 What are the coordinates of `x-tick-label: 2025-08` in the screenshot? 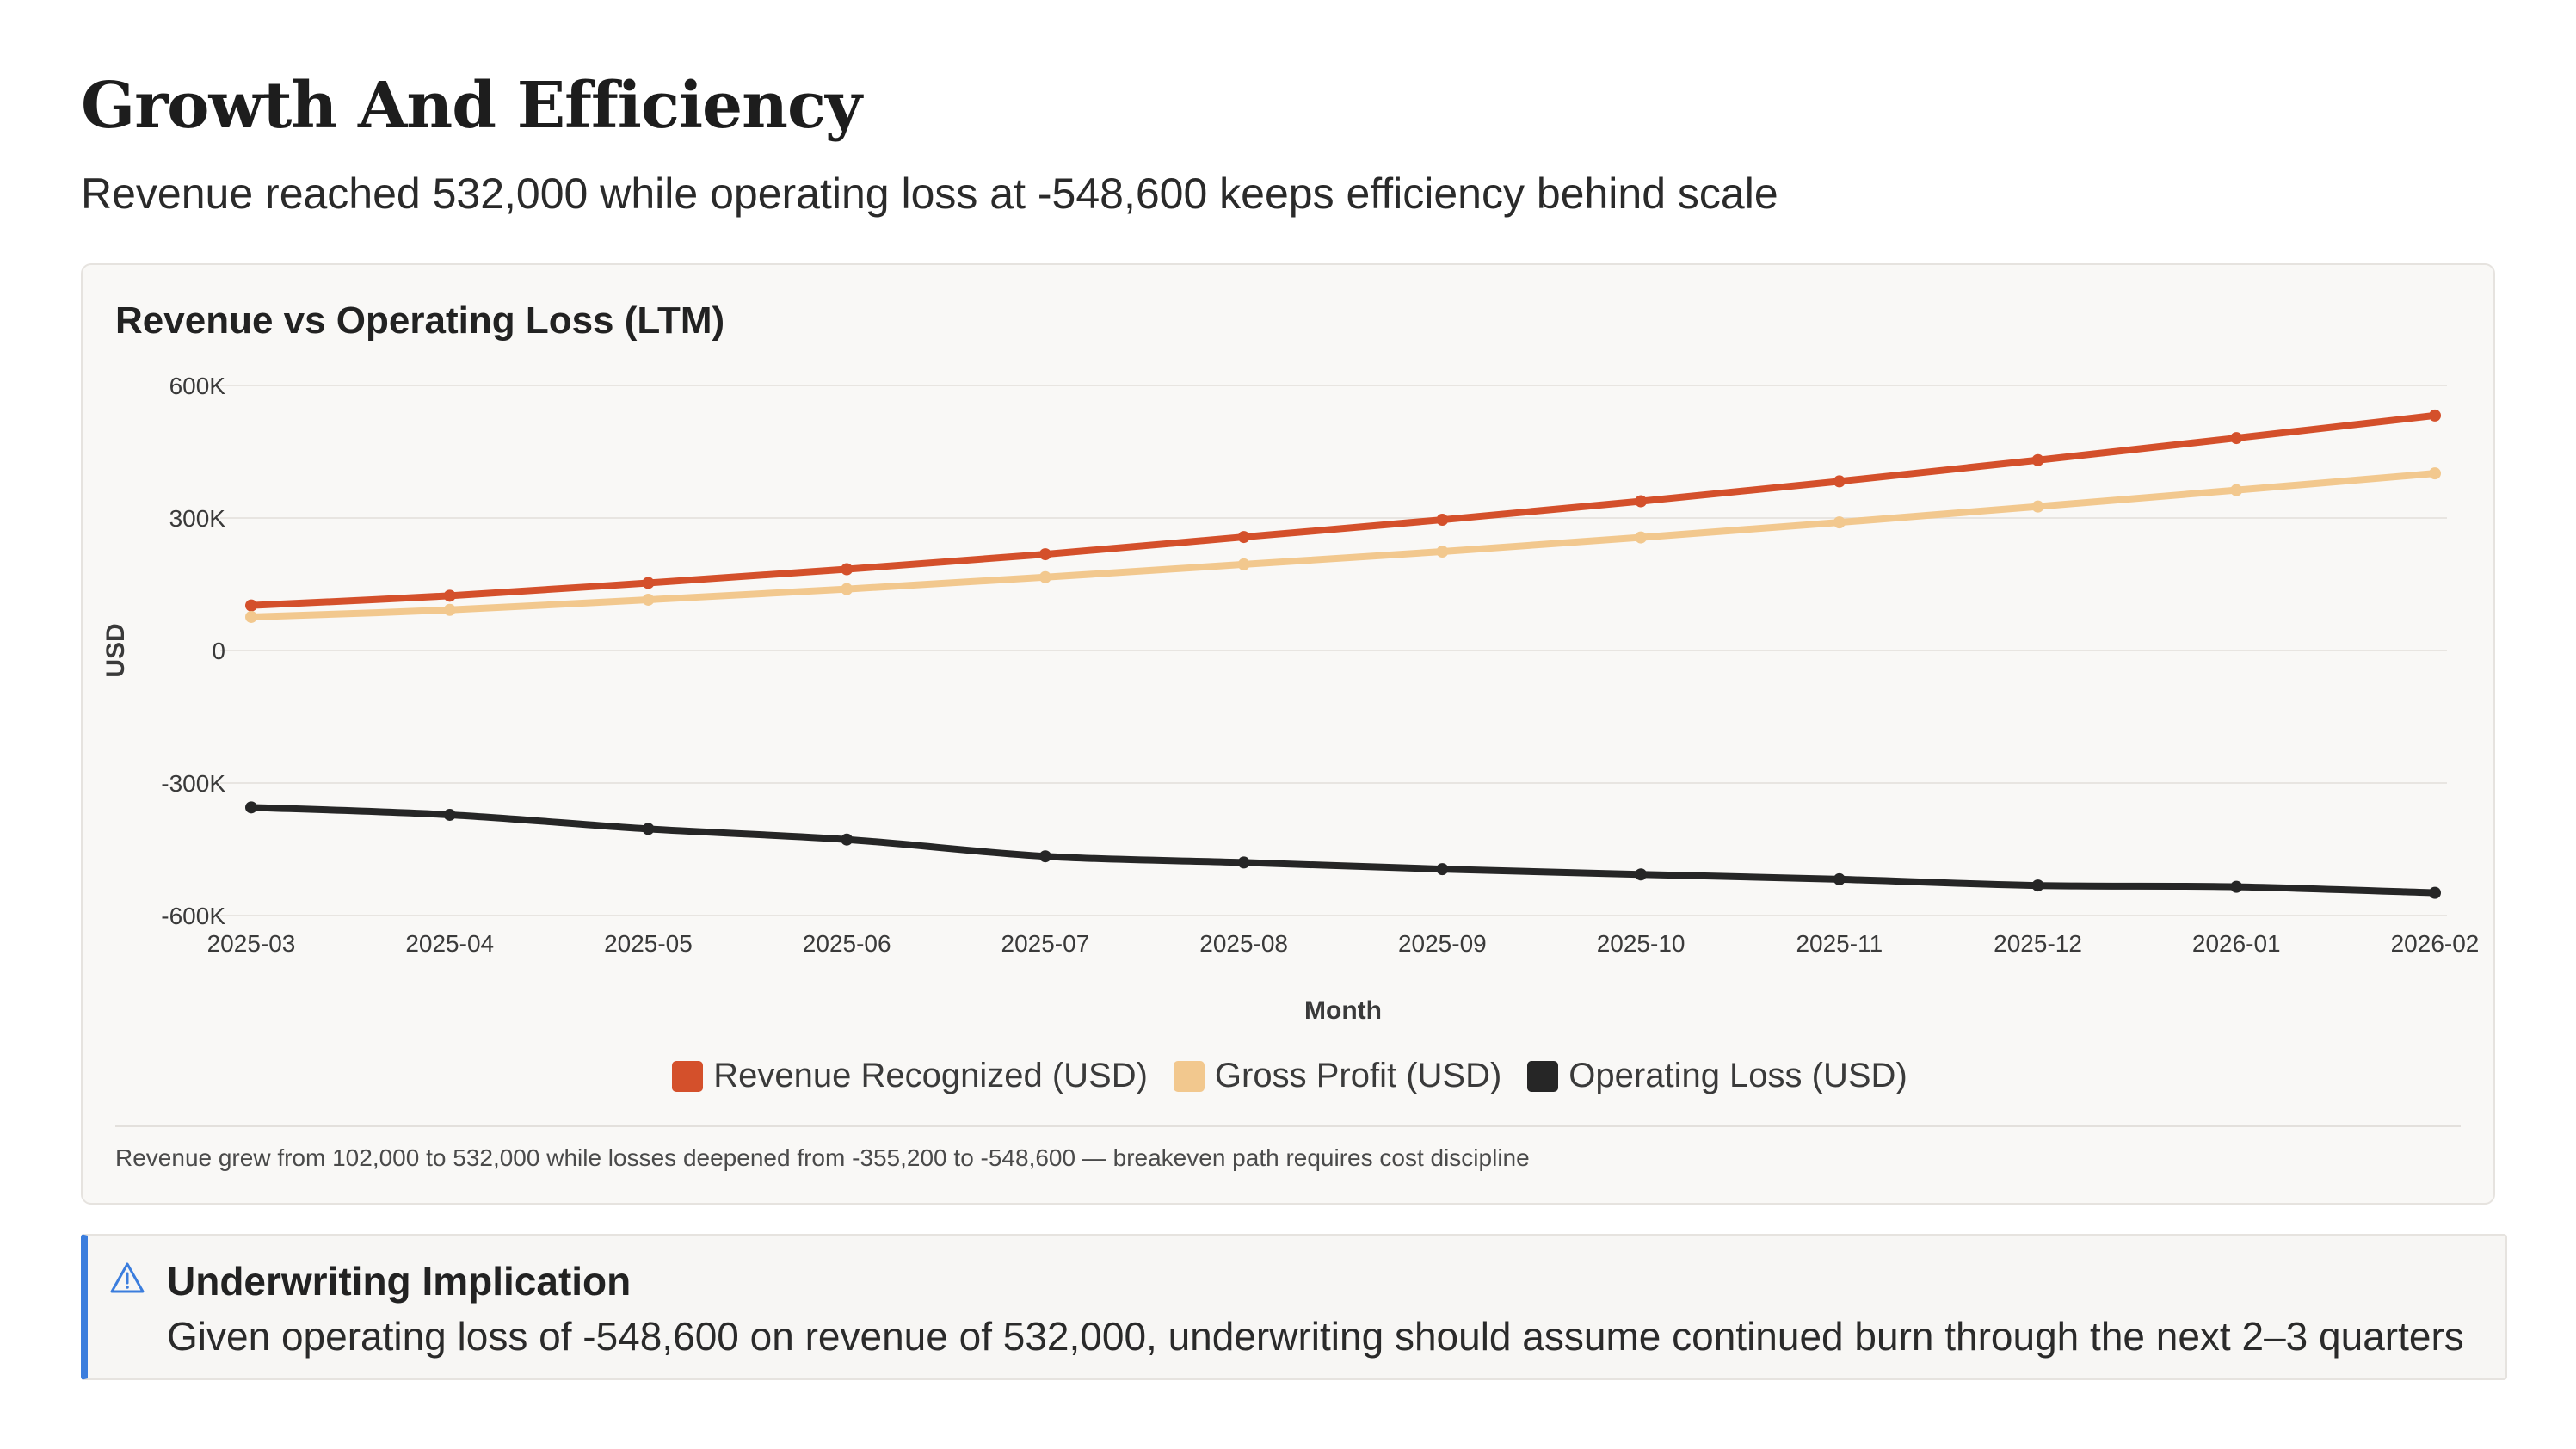 It's located at (1243, 943).